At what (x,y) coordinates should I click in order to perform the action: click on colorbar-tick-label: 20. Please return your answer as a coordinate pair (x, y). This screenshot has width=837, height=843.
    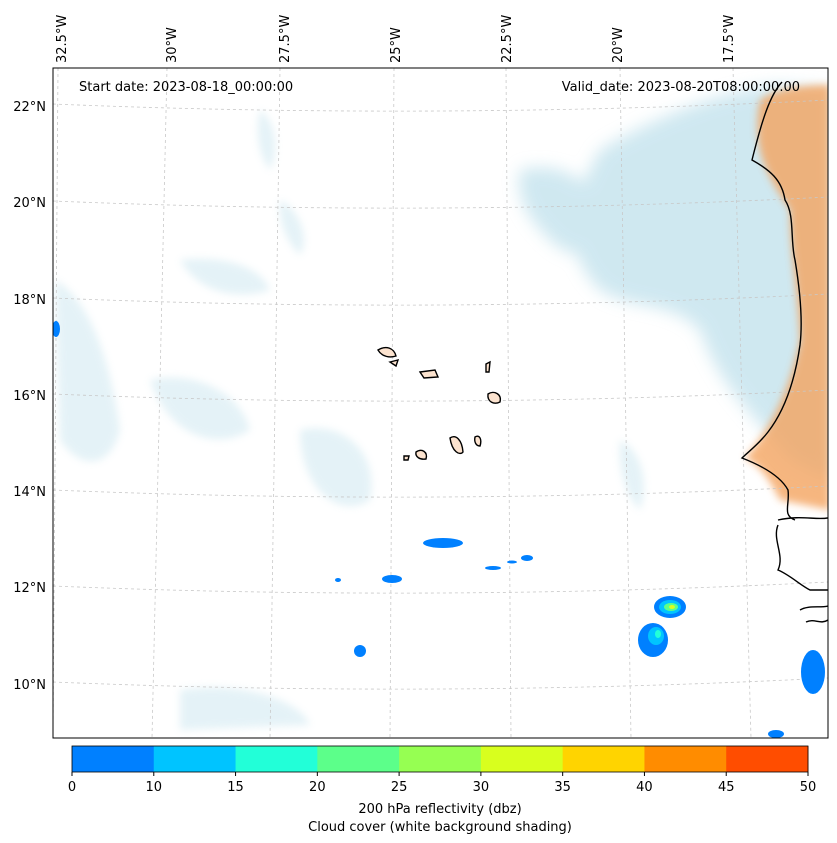
    Looking at the image, I should click on (317, 787).